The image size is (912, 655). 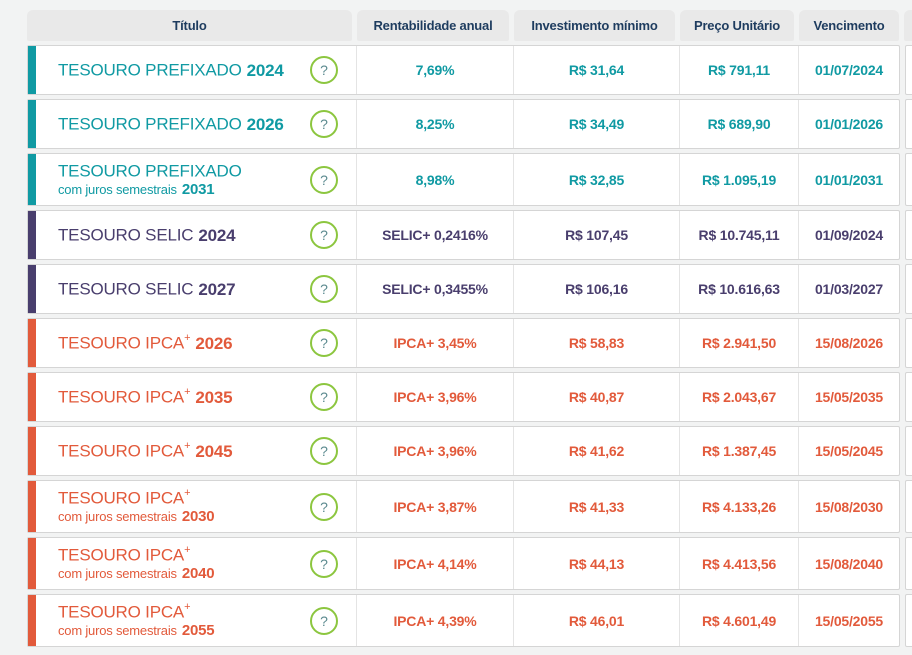 What do you see at coordinates (738, 620) in the screenshot?
I see `bond-unit-price: R$ 4.601,49` at bounding box center [738, 620].